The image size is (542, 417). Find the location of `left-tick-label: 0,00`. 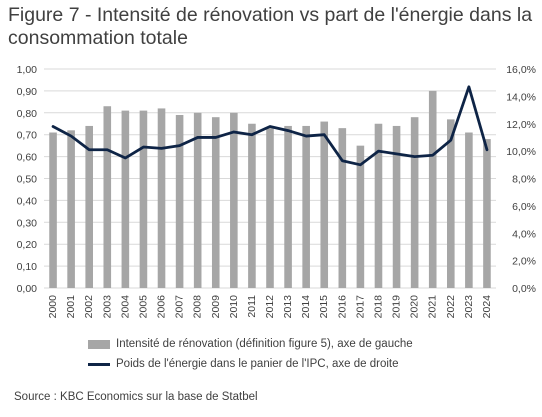

left-tick-label: 0,00 is located at coordinates (27, 289).